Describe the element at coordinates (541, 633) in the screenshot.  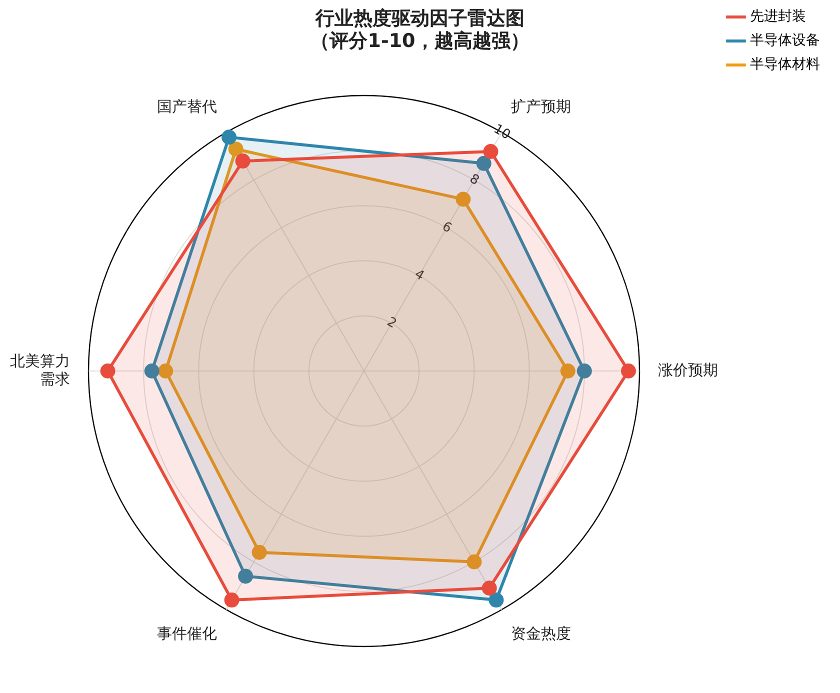
I see `spoke-label: 资金热度` at that location.